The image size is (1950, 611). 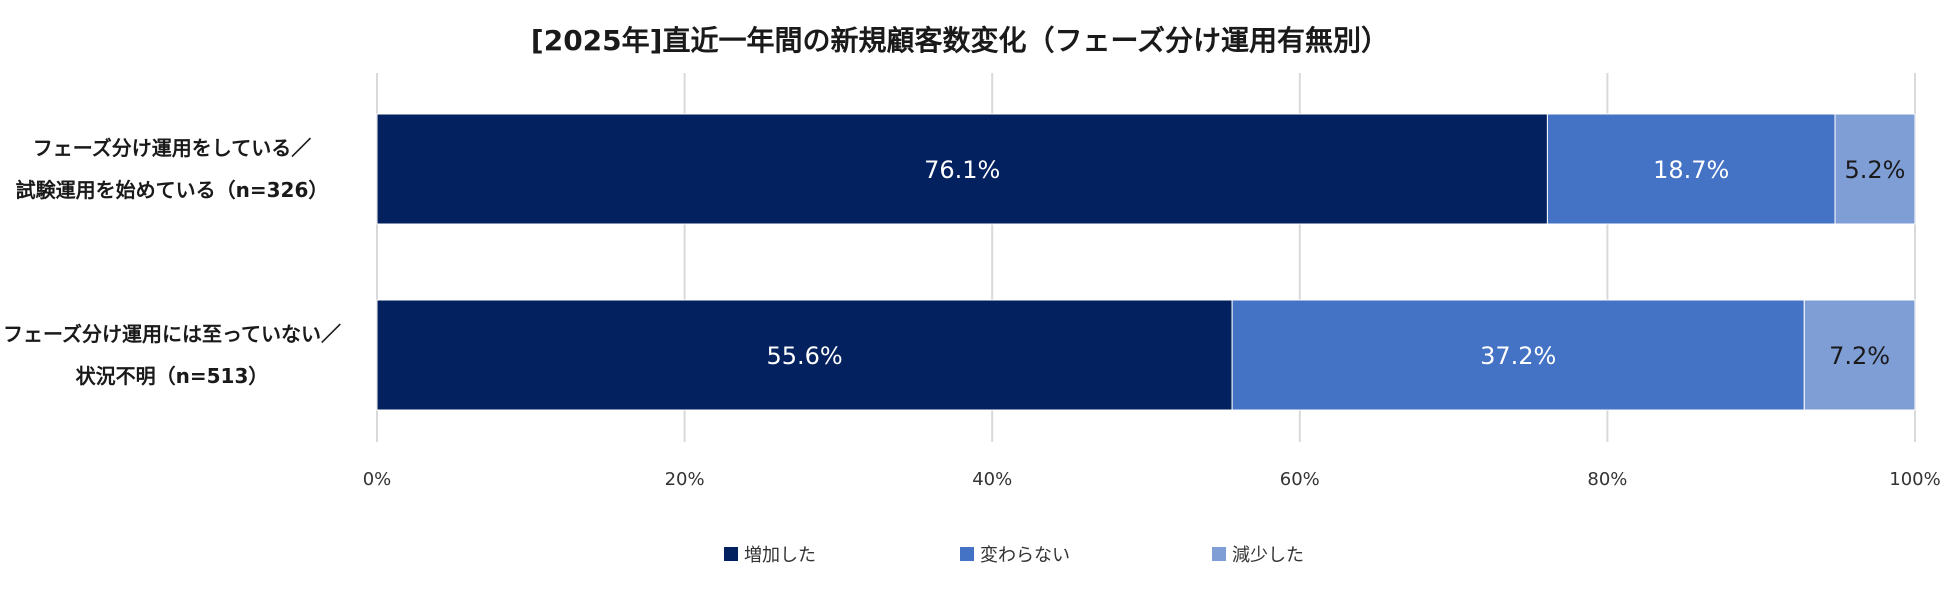 I want to click on x-tick-label: 80%, so click(x=1607, y=479).